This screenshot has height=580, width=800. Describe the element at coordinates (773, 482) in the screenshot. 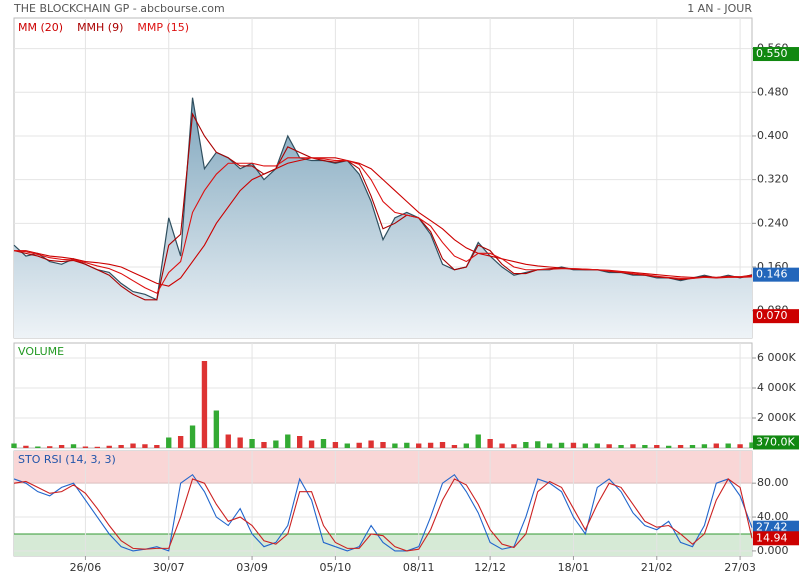

I see `y-tick-label: 80.00` at that location.